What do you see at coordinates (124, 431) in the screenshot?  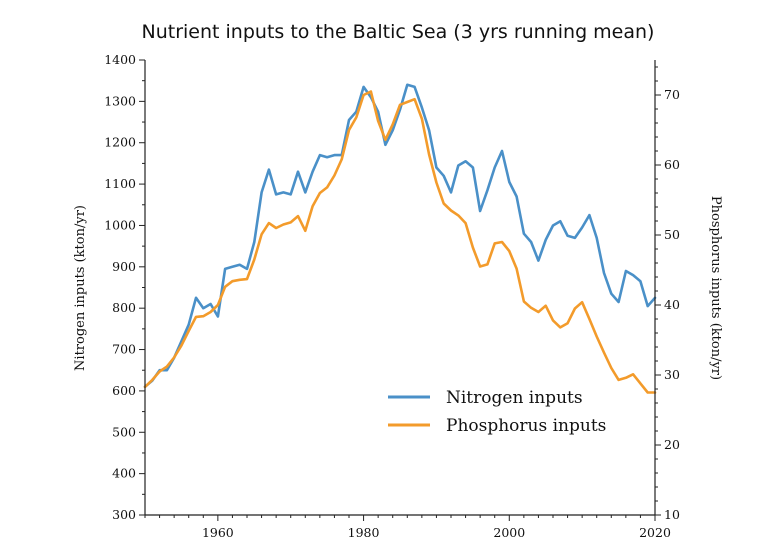 I see `y-tick-label: 500` at bounding box center [124, 431].